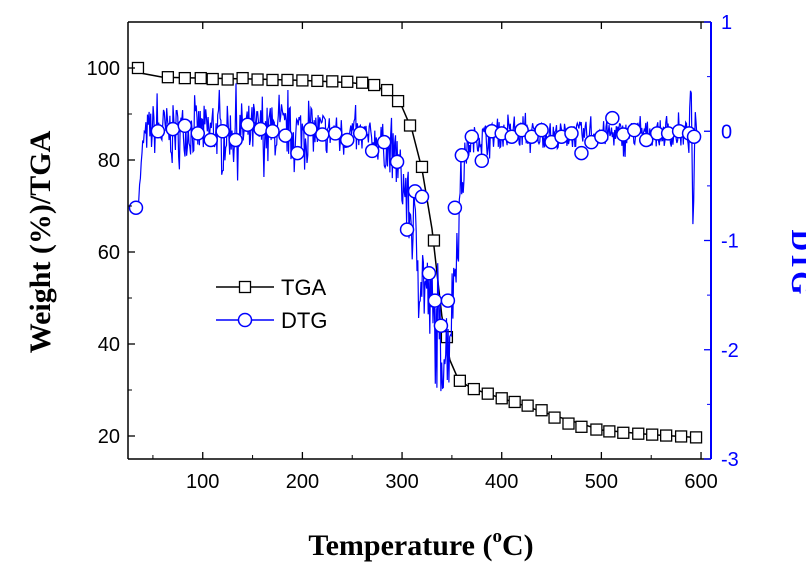  Describe the element at coordinates (501, 482) in the screenshot. I see `x-tick-label: 400` at that location.